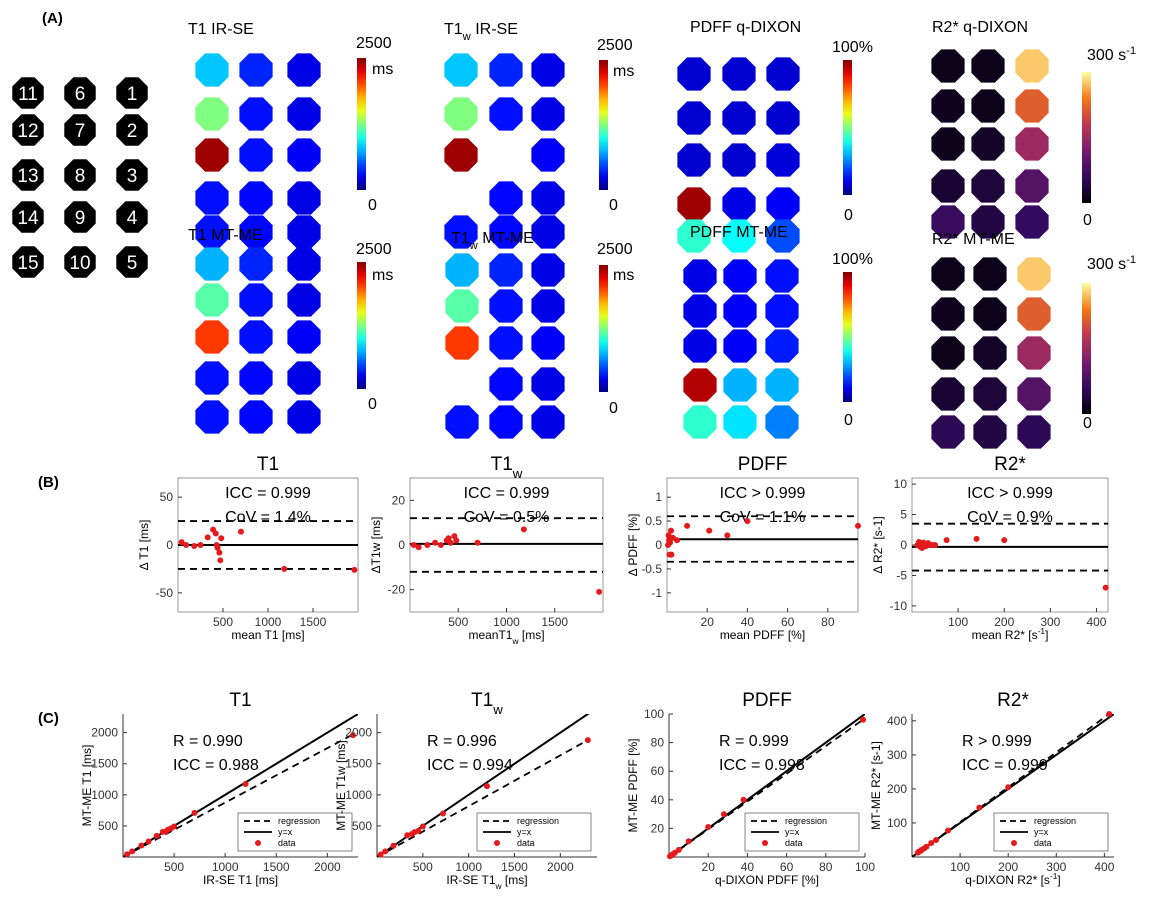 The height and width of the screenshot is (897, 1168). I want to click on y-axis-label: MT-ME T1w [ms], so click(341, 785).